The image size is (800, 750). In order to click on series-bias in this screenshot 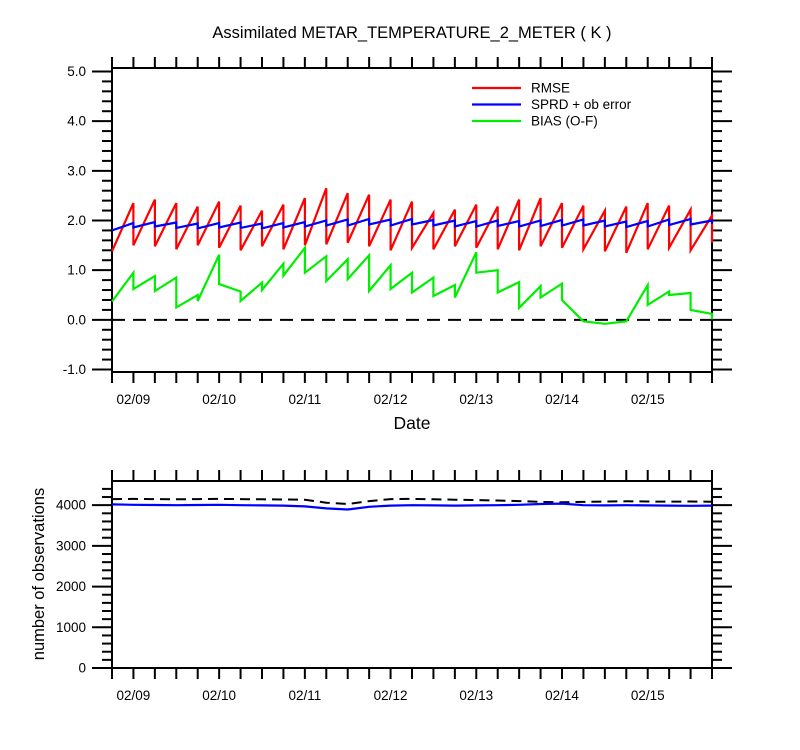, I will do `click(412, 284)`.